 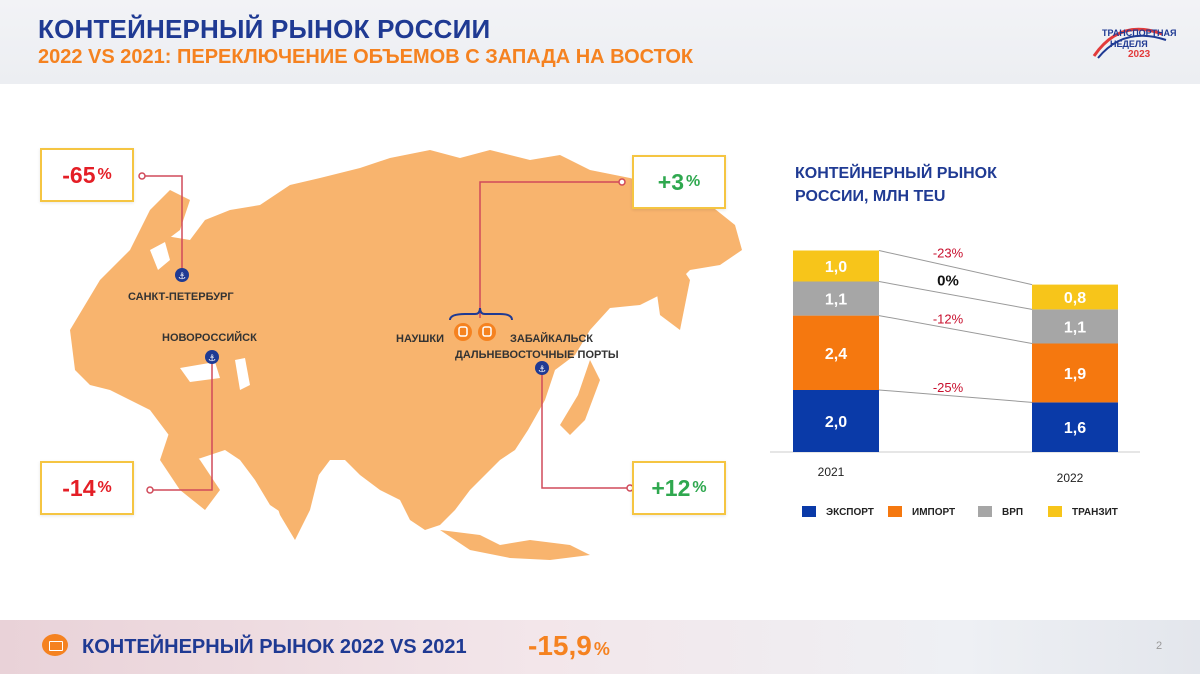 I want to click on footer-text: КОНТЕЙНЕРНЫЙ РЫНОК 2022 VS 2021, so click(x=274, y=647).